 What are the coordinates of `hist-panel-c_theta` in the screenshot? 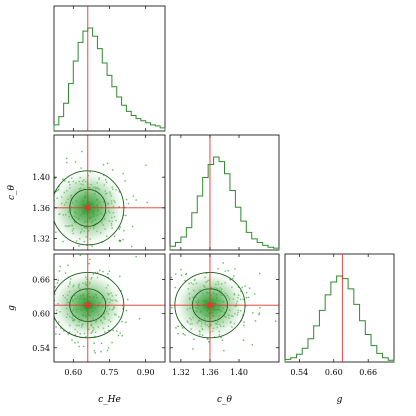 It's located at (224, 192).